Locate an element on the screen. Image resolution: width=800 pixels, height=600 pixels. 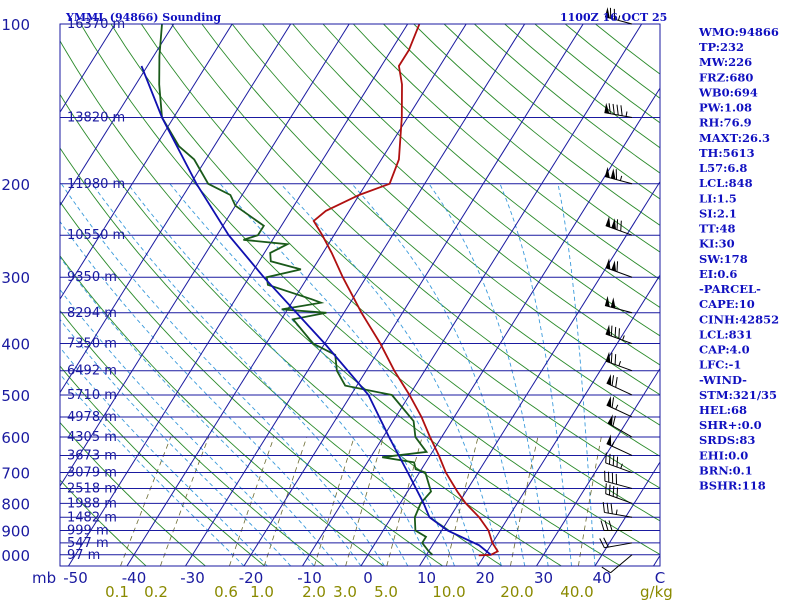
mixing-ratio-tick-label: 0.2 is located at coordinates (156, 591).